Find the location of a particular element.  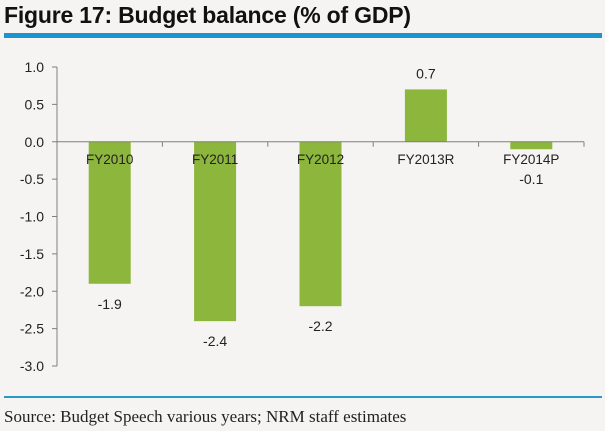

y-tick-label: -2.0 is located at coordinates (32, 291).